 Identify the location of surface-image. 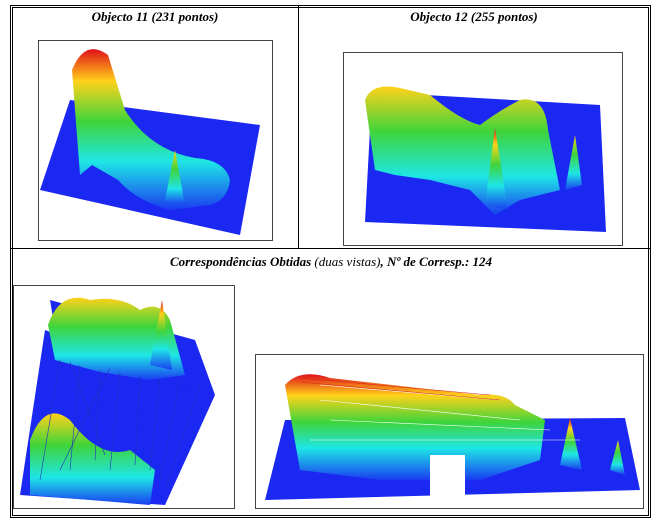
(155, 140).